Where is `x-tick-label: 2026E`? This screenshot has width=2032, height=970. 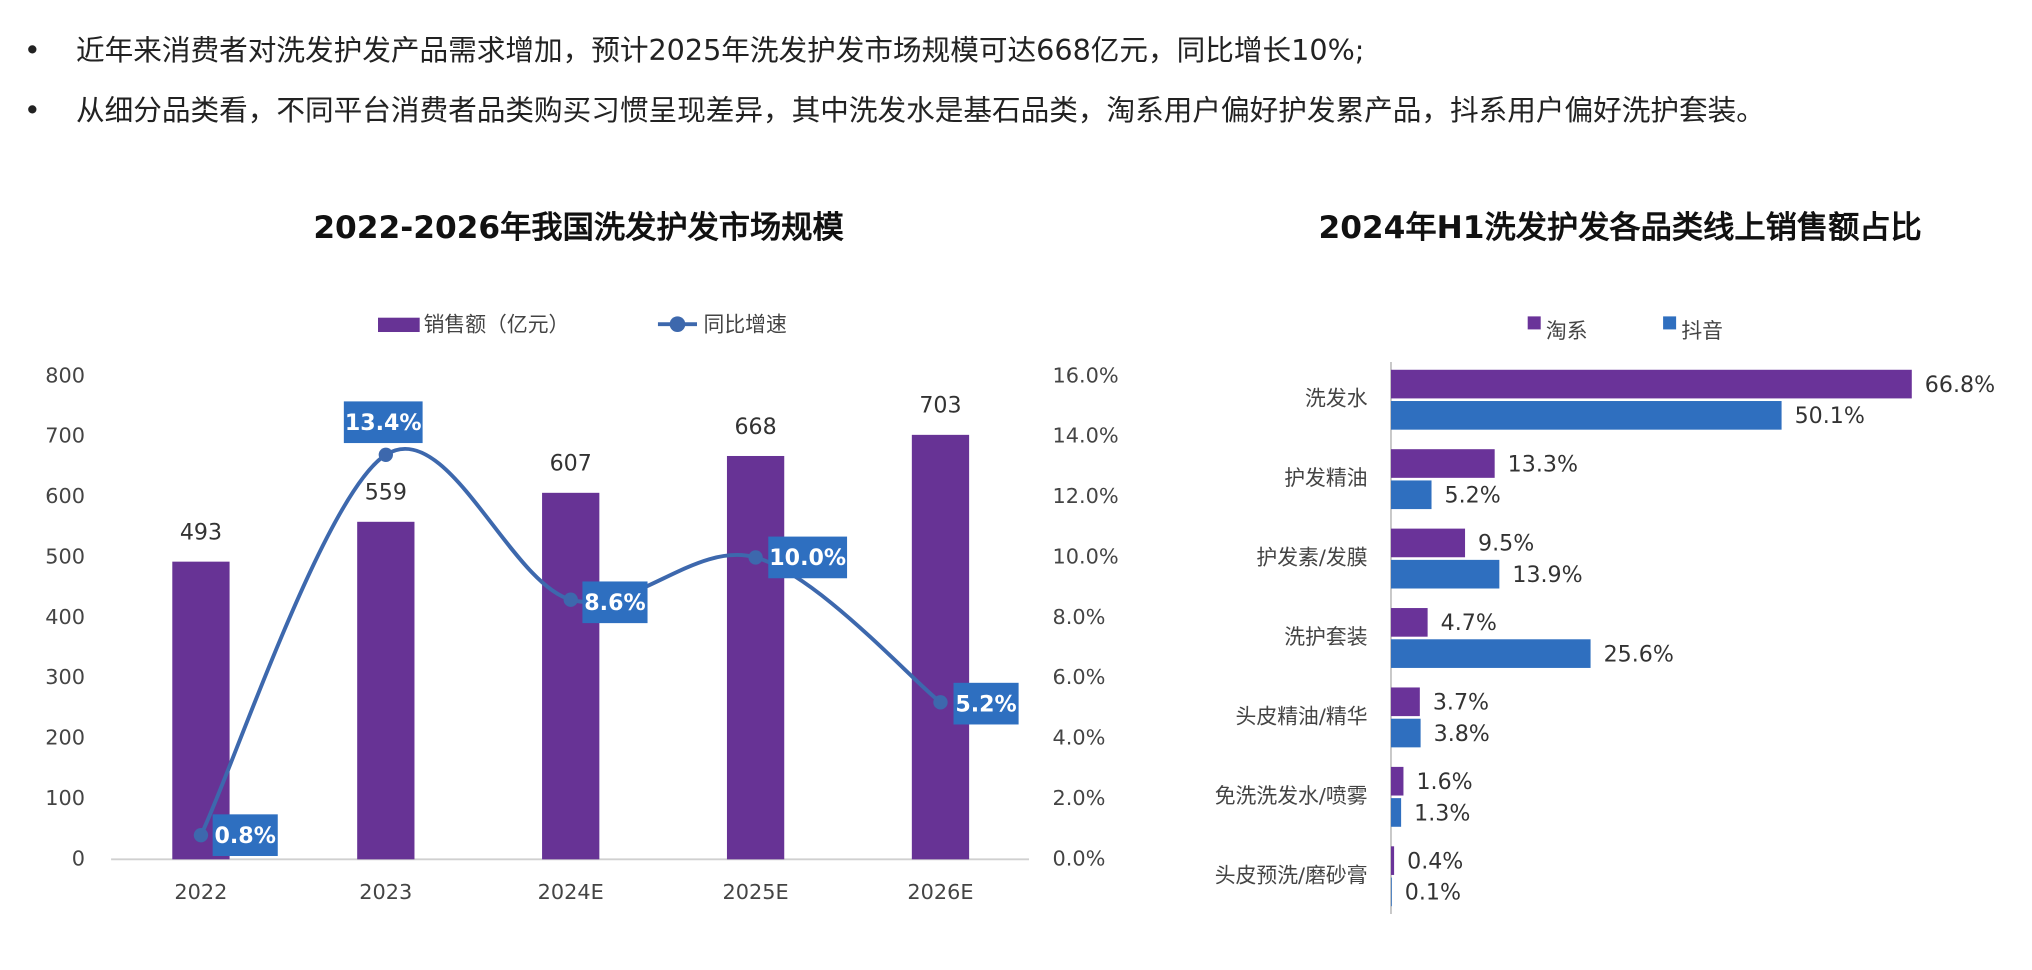
x-tick-label: 2026E is located at coordinates (940, 892).